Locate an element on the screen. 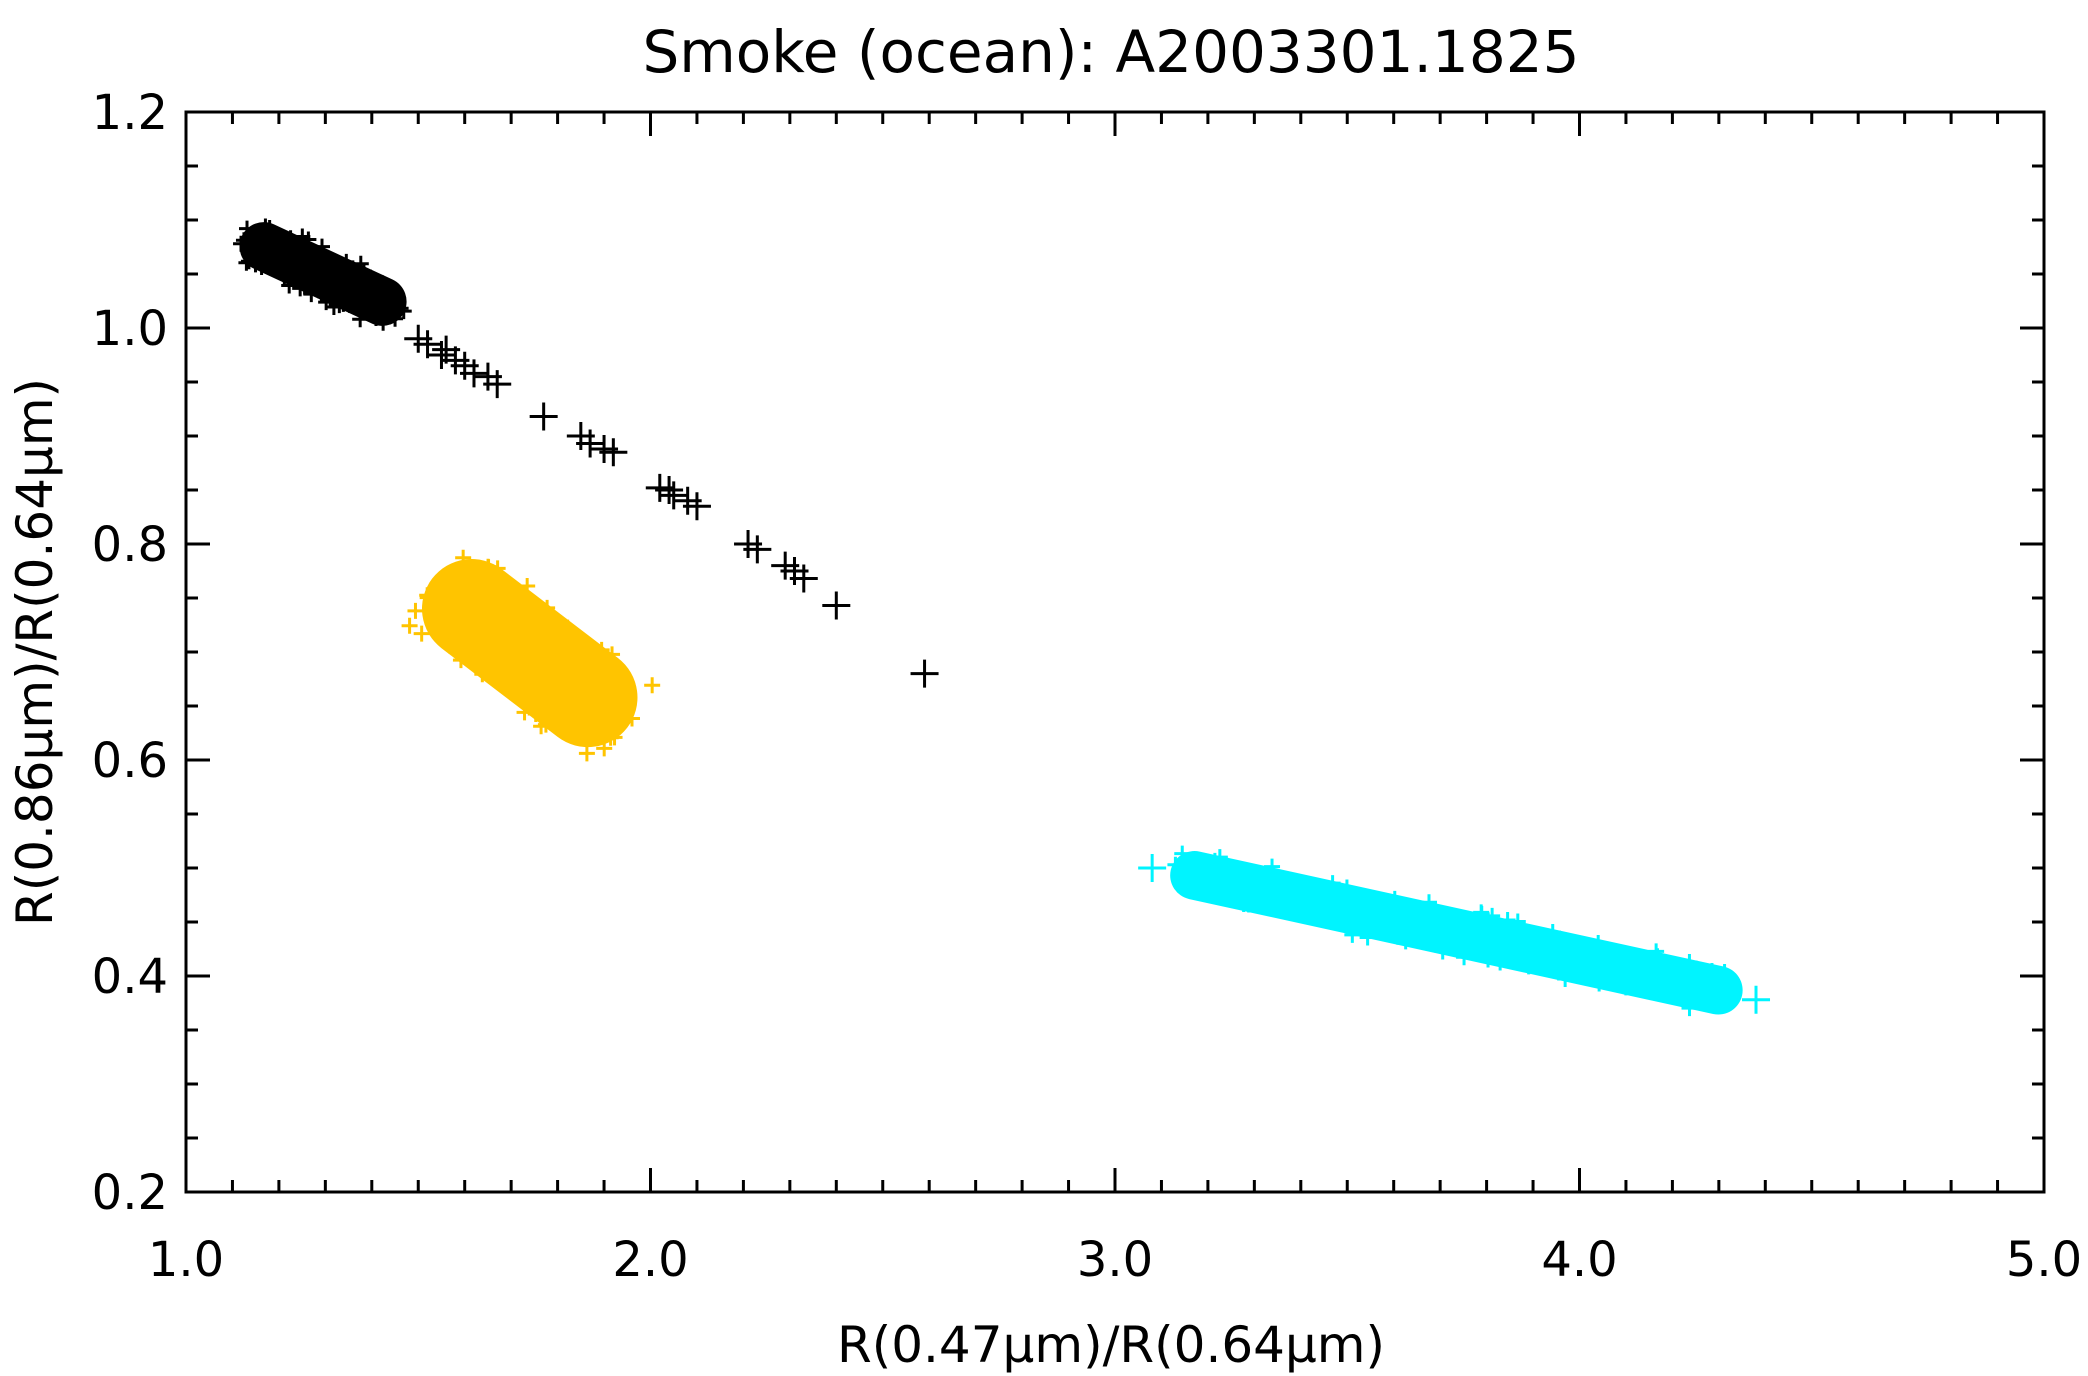 This screenshot has height=1376, width=2088. x-tick-label: 5.0 is located at coordinates (2044, 1260).